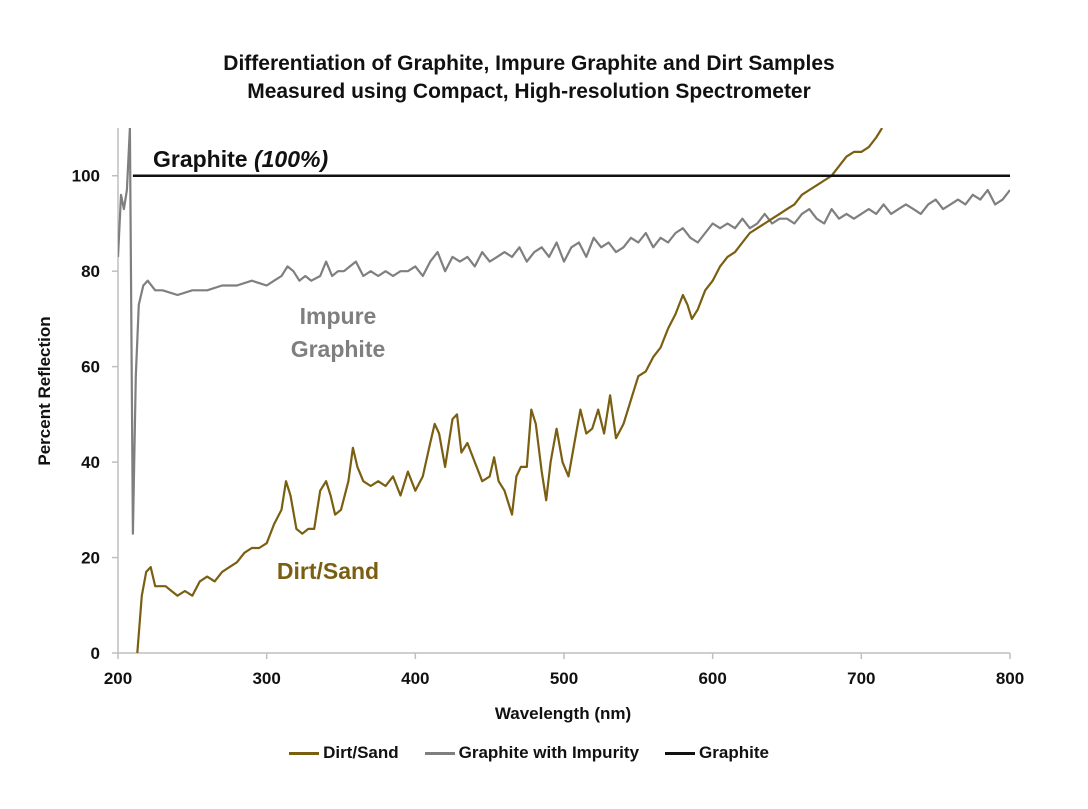 The image size is (1088, 809). I want to click on y-tick-label: 40, so click(90, 462).